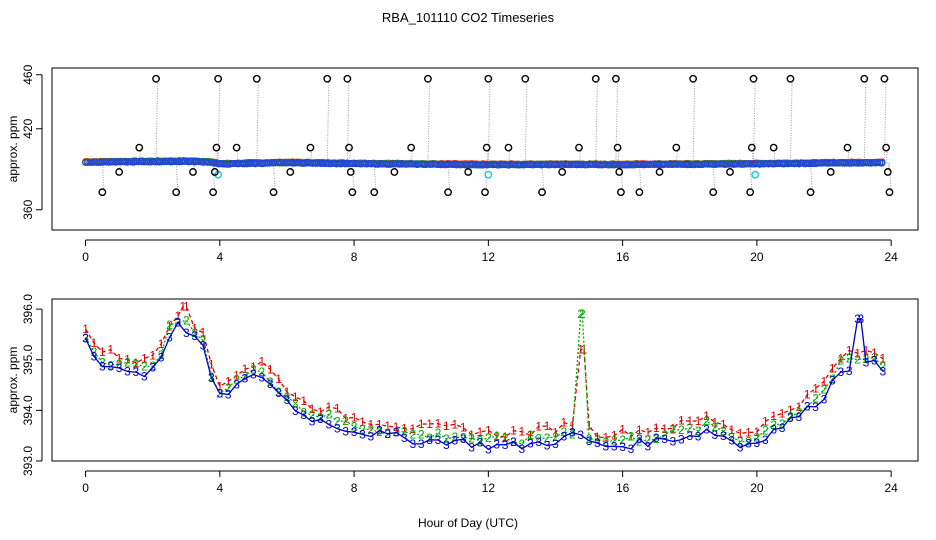 Image resolution: width=936 pixels, height=540 pixels. What do you see at coordinates (28, 74) in the screenshot?
I see `y-tick-label: 460` at bounding box center [28, 74].